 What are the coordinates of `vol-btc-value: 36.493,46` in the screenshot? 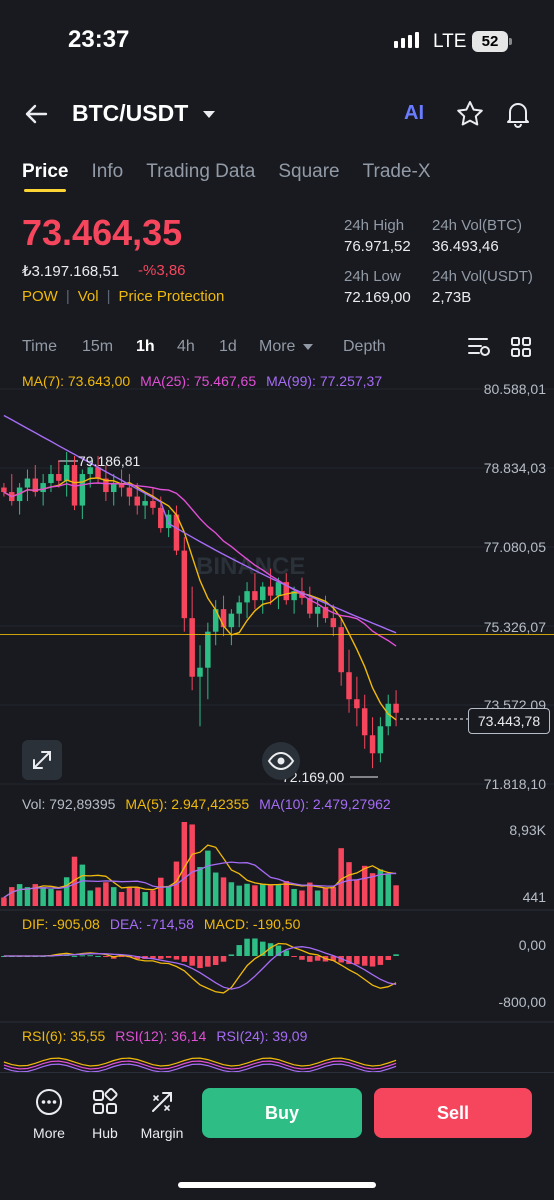 It's located at (465, 246).